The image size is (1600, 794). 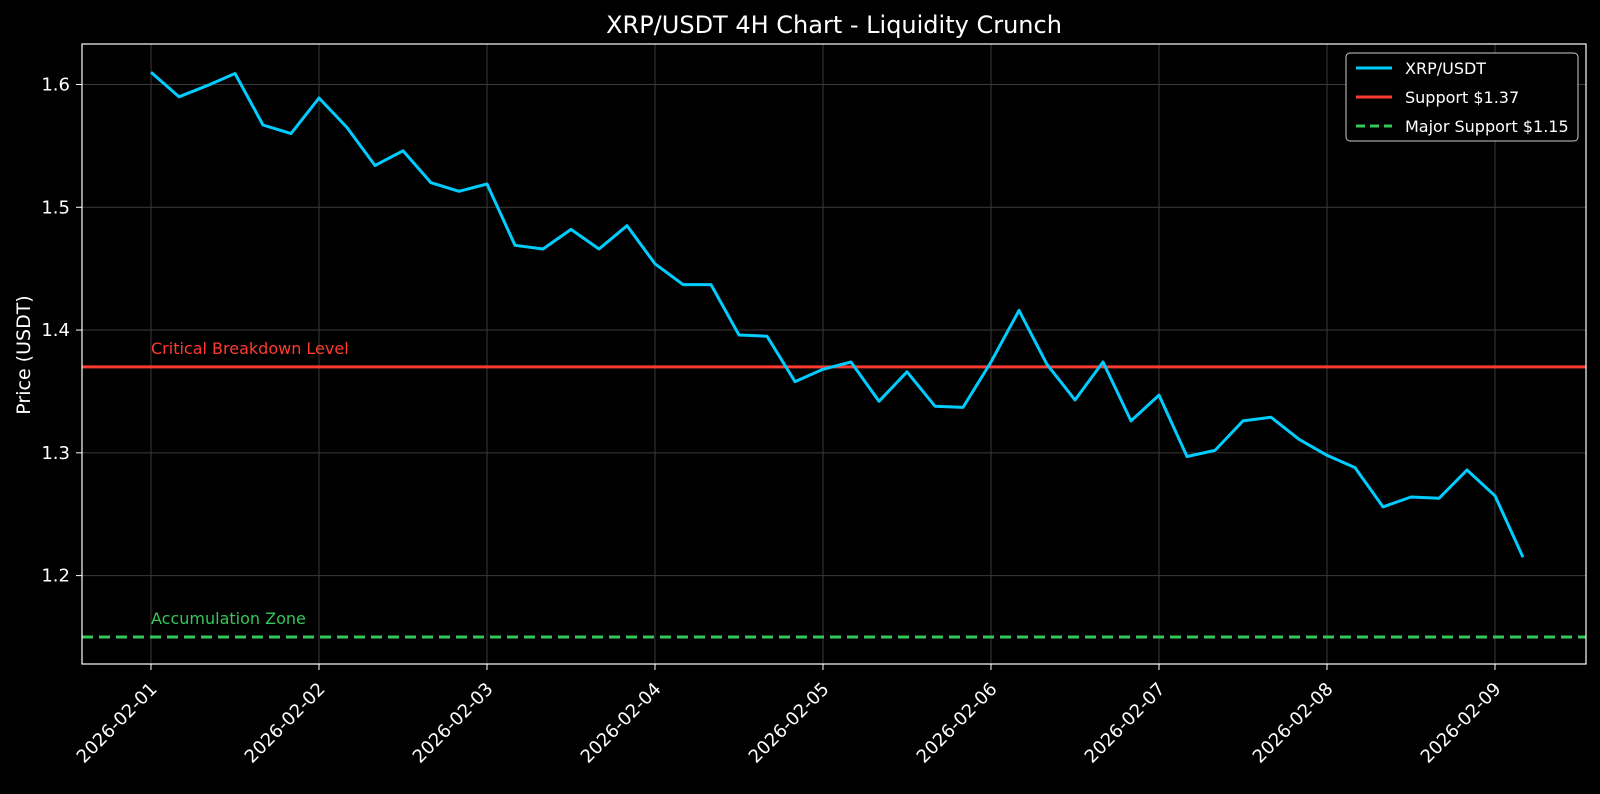 I want to click on y-tick-label: 1.2, so click(x=55, y=576).